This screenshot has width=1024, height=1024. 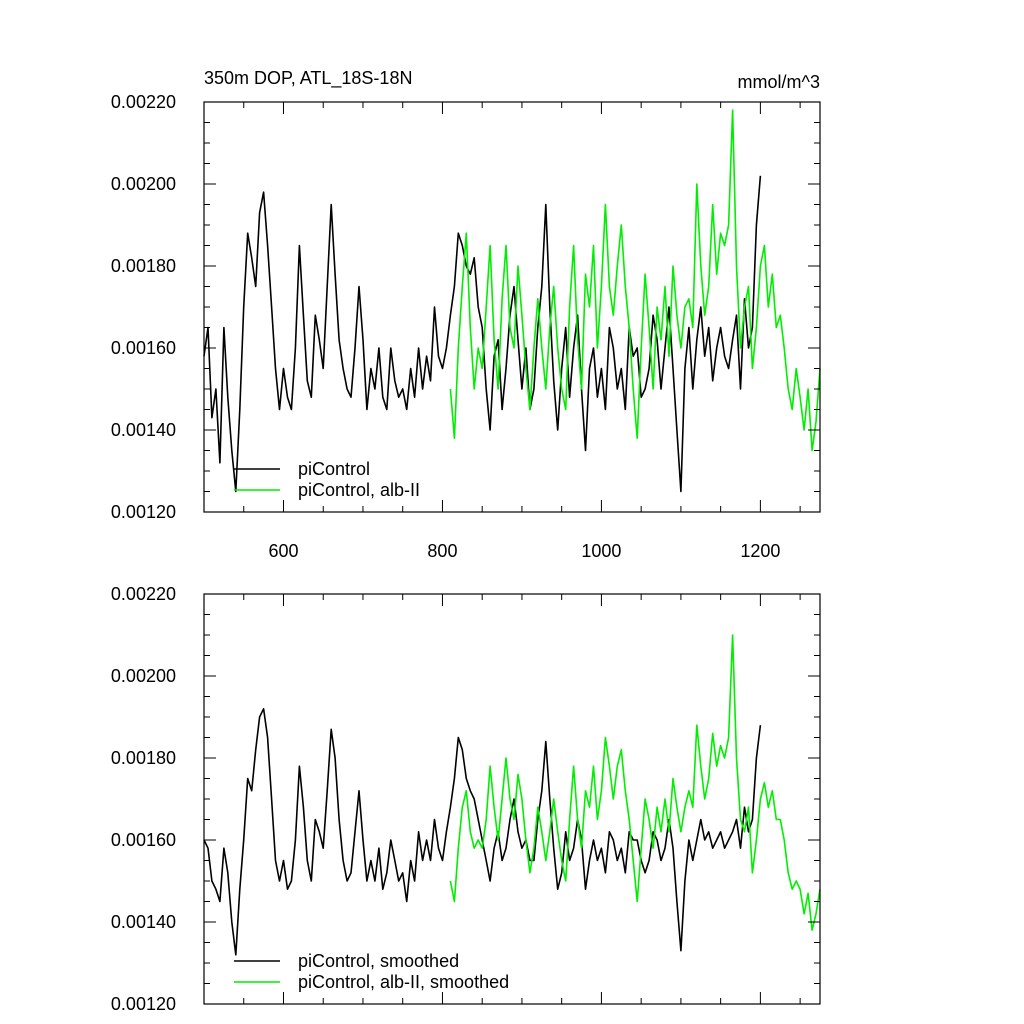 What do you see at coordinates (308, 78) in the screenshot?
I see `top-panel-title: 350m DOP, ATL_18S-18N` at bounding box center [308, 78].